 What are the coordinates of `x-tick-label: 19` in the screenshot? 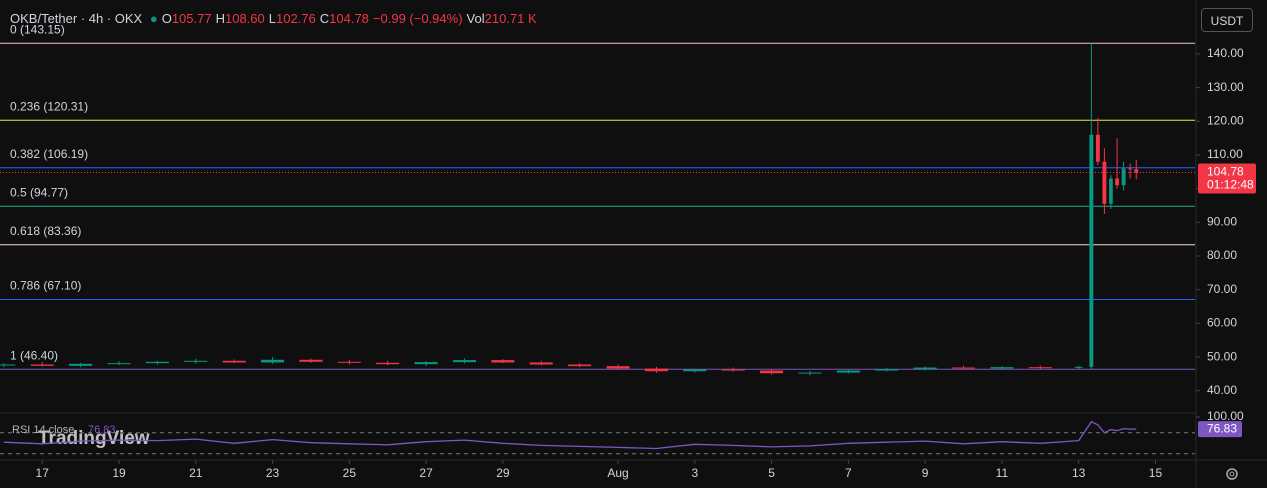 It's located at (119, 473).